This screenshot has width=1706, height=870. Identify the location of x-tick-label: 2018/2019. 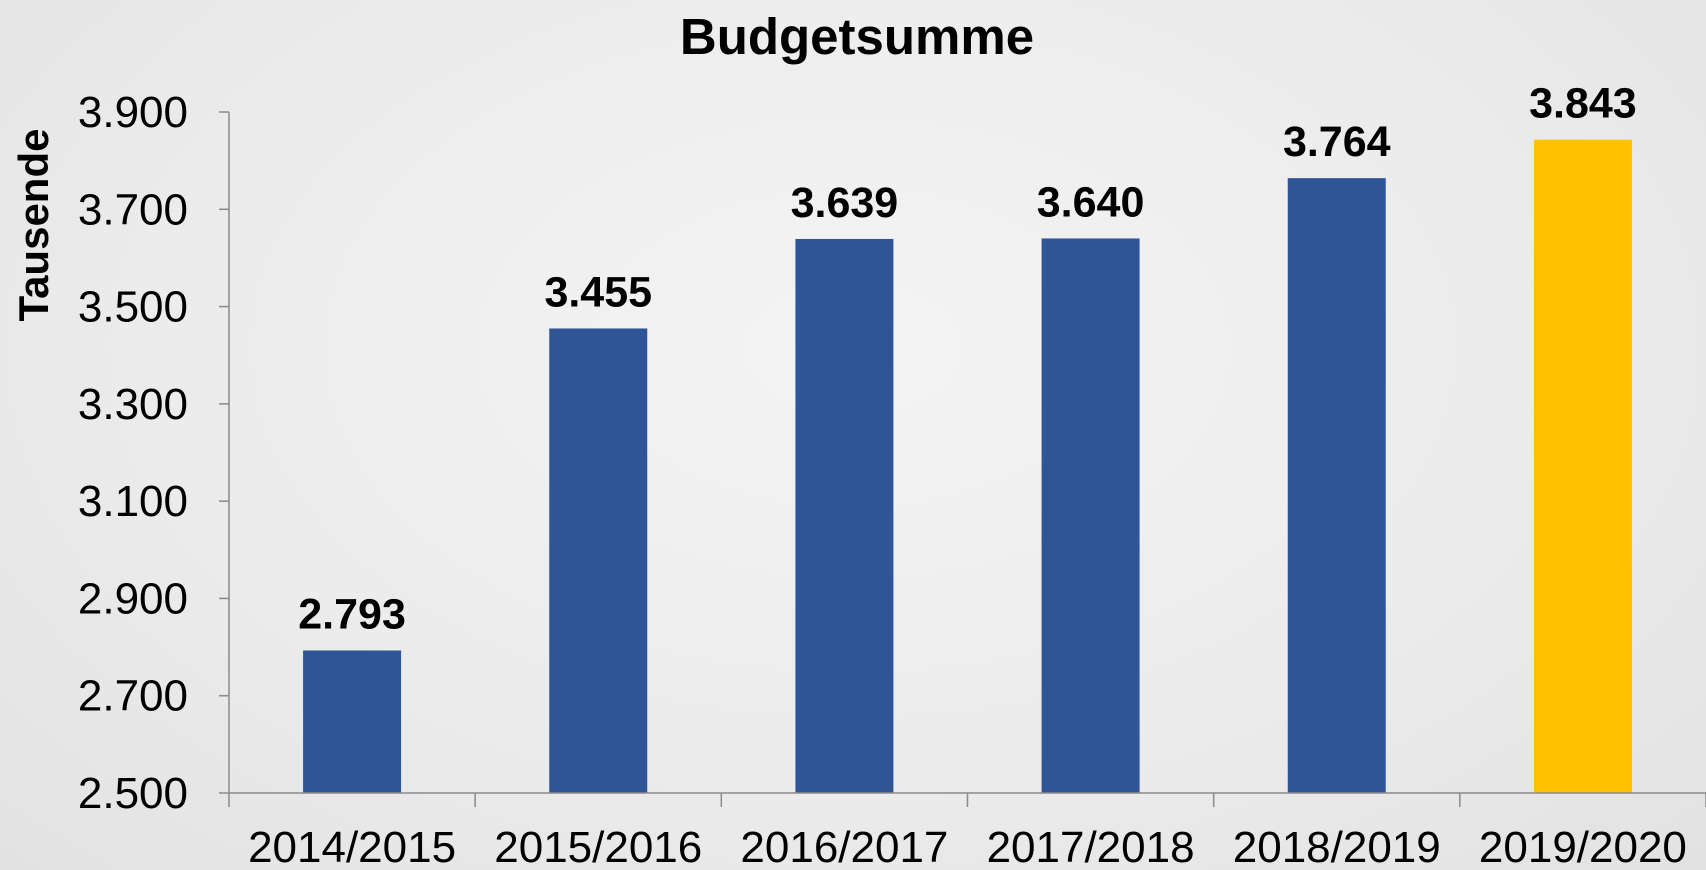
(1337, 846).